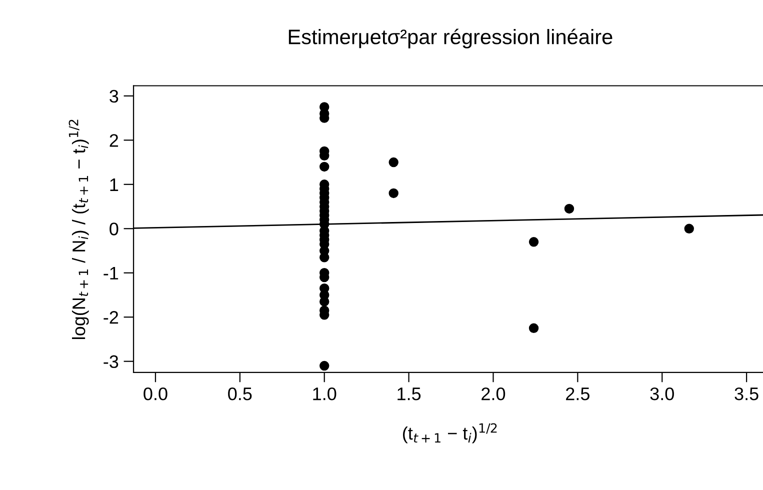 This screenshot has height=490, width=763. What do you see at coordinates (111, 317) in the screenshot?
I see `y-tick-label: -2` at bounding box center [111, 317].